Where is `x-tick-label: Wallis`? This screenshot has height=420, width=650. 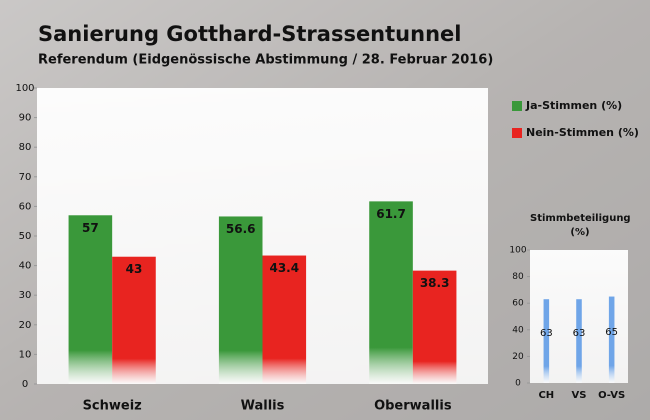
x-tick-label: Wallis is located at coordinates (263, 406).